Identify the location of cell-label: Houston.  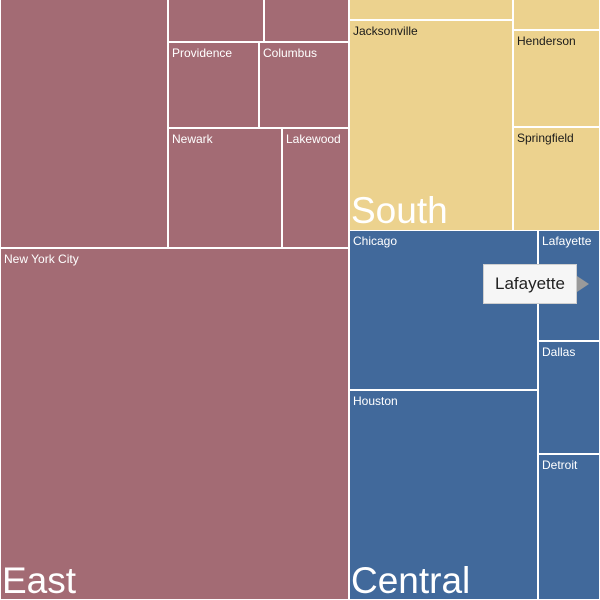
(375, 401).